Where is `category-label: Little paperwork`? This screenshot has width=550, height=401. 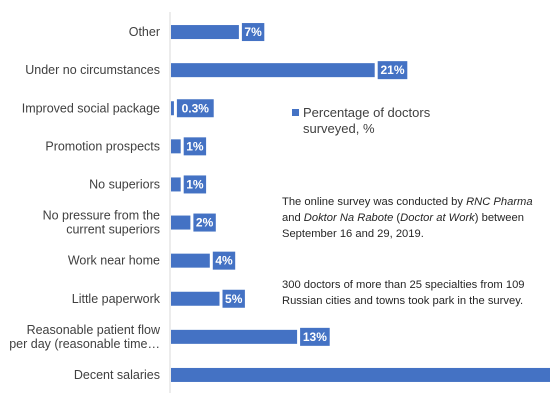
category-label: Little paperwork is located at coordinates (116, 299).